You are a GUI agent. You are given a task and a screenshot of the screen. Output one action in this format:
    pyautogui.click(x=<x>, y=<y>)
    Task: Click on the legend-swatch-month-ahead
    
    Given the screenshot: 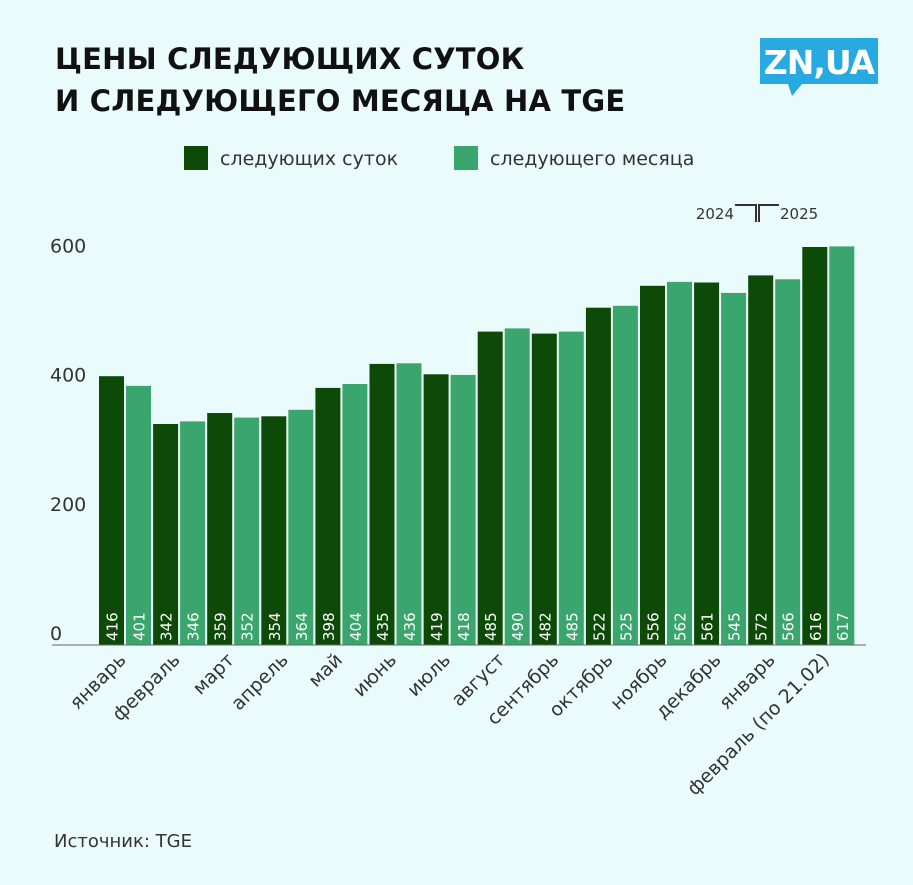 What is the action you would take?
    pyautogui.click(x=466, y=158)
    